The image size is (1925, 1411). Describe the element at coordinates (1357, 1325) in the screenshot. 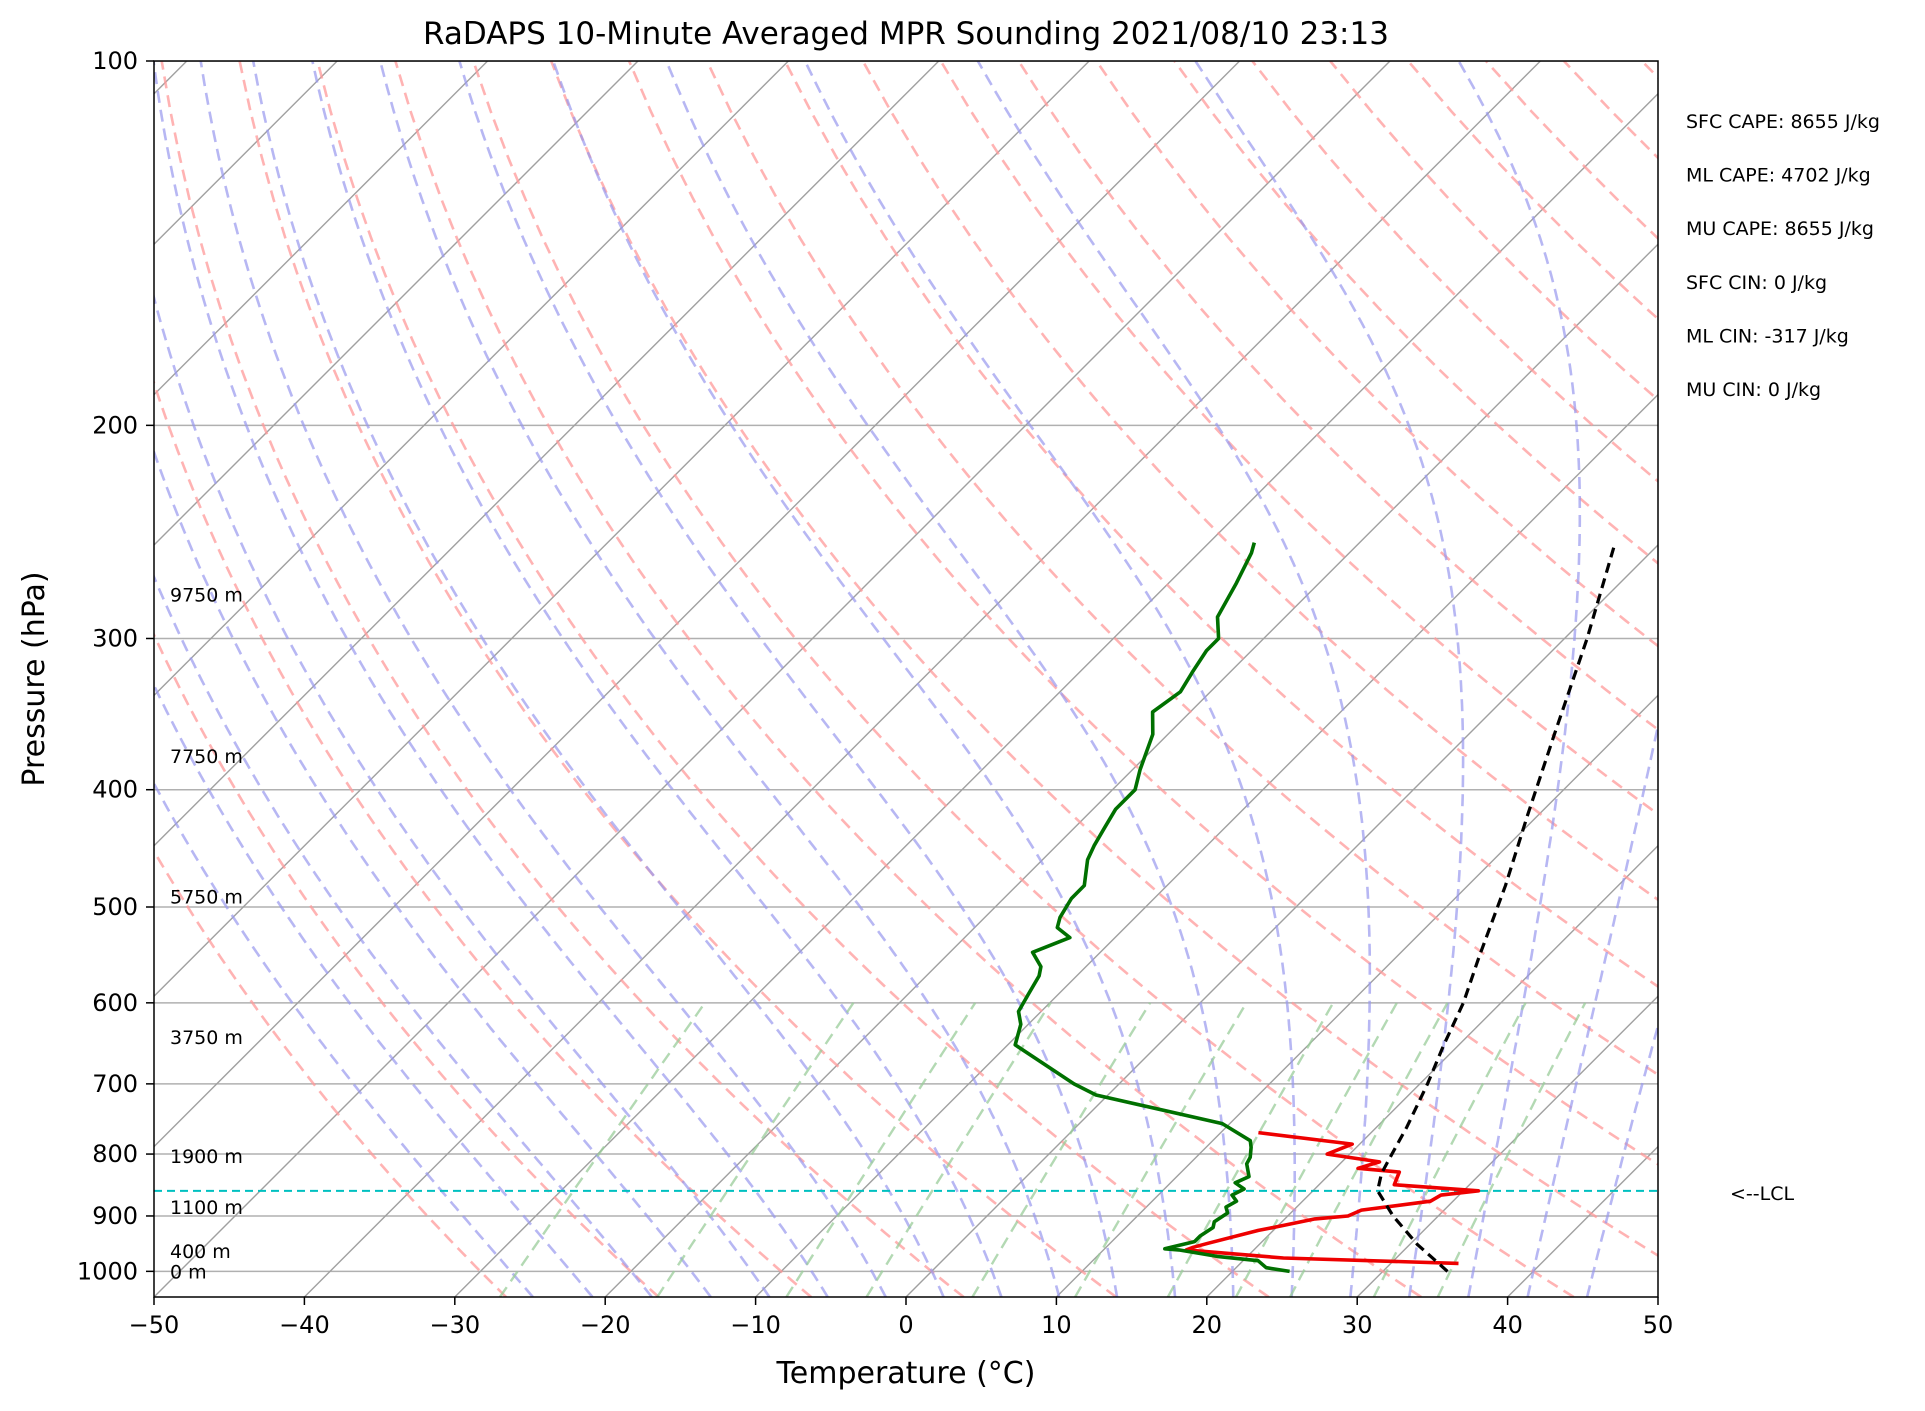

I see `x-tick-label: 30` at that location.